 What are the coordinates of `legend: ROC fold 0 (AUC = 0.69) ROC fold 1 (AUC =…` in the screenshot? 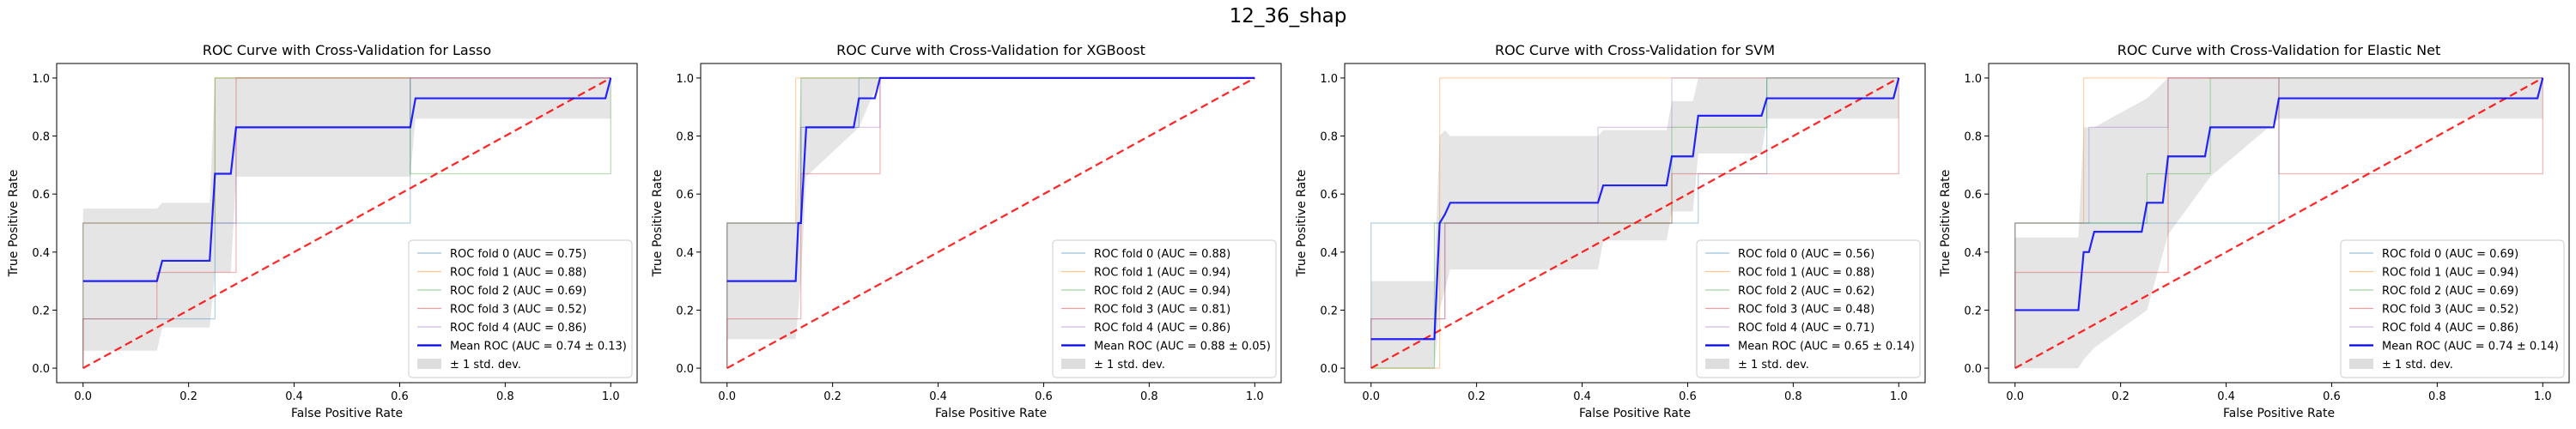 It's located at (2452, 308).